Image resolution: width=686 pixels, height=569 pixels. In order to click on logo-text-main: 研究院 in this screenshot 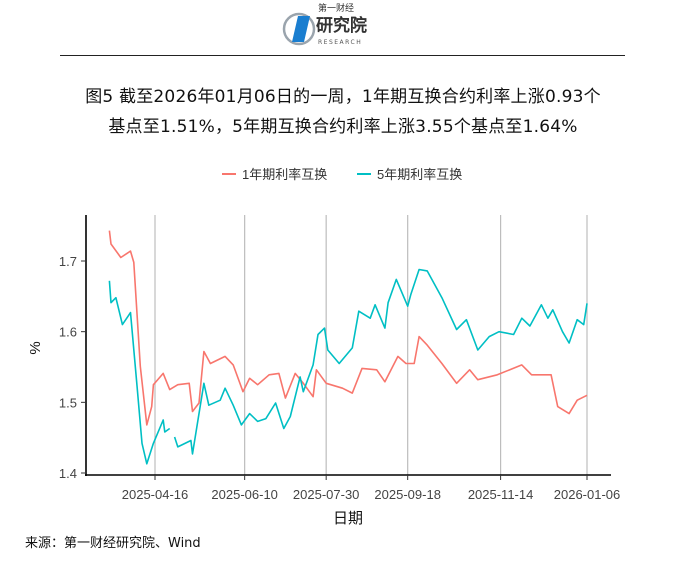, I will do `click(341, 26)`.